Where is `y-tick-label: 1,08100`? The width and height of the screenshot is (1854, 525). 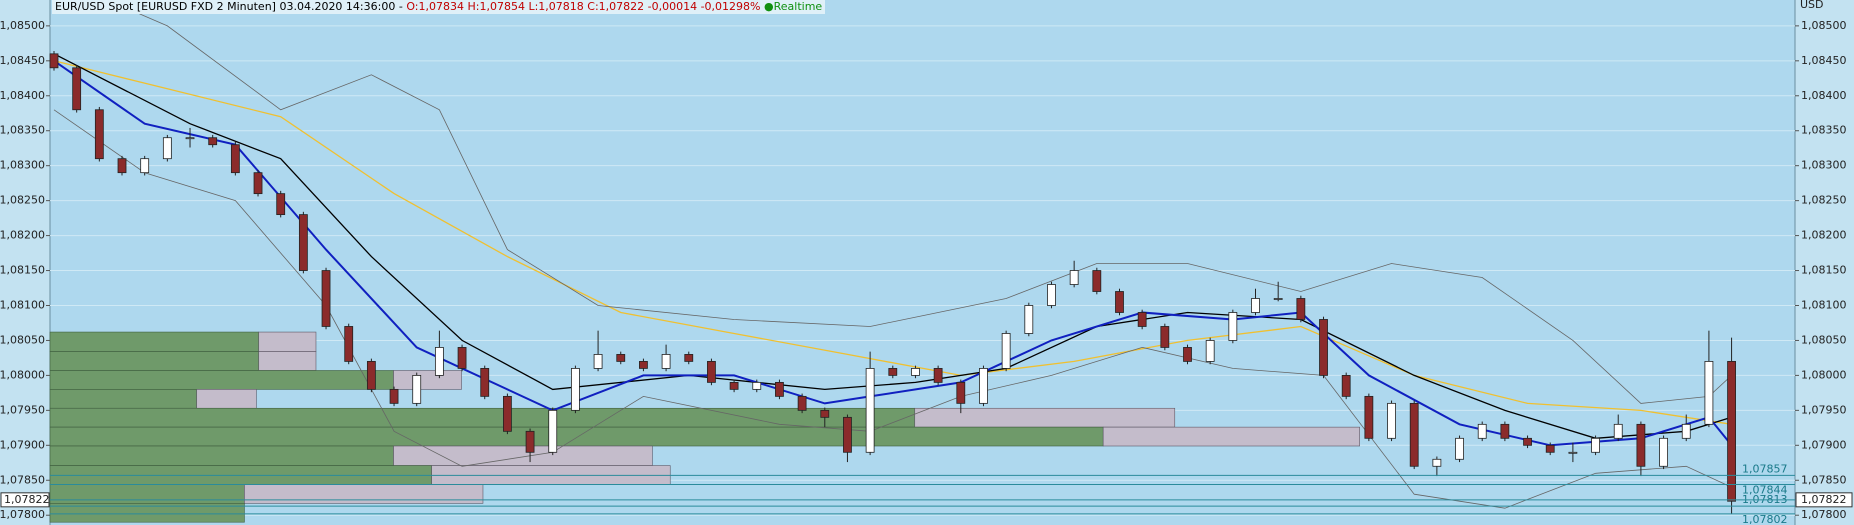
y-tick-label: 1,08100 is located at coordinates (1824, 304).